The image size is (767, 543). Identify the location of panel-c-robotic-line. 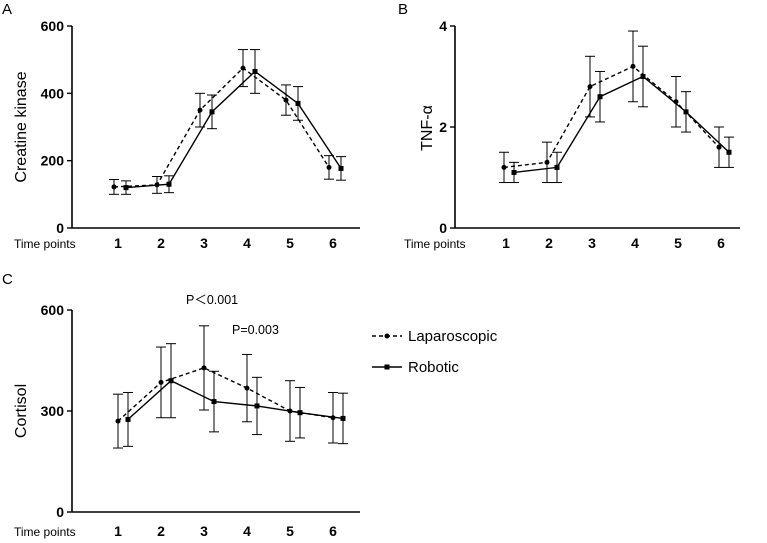
(235, 399).